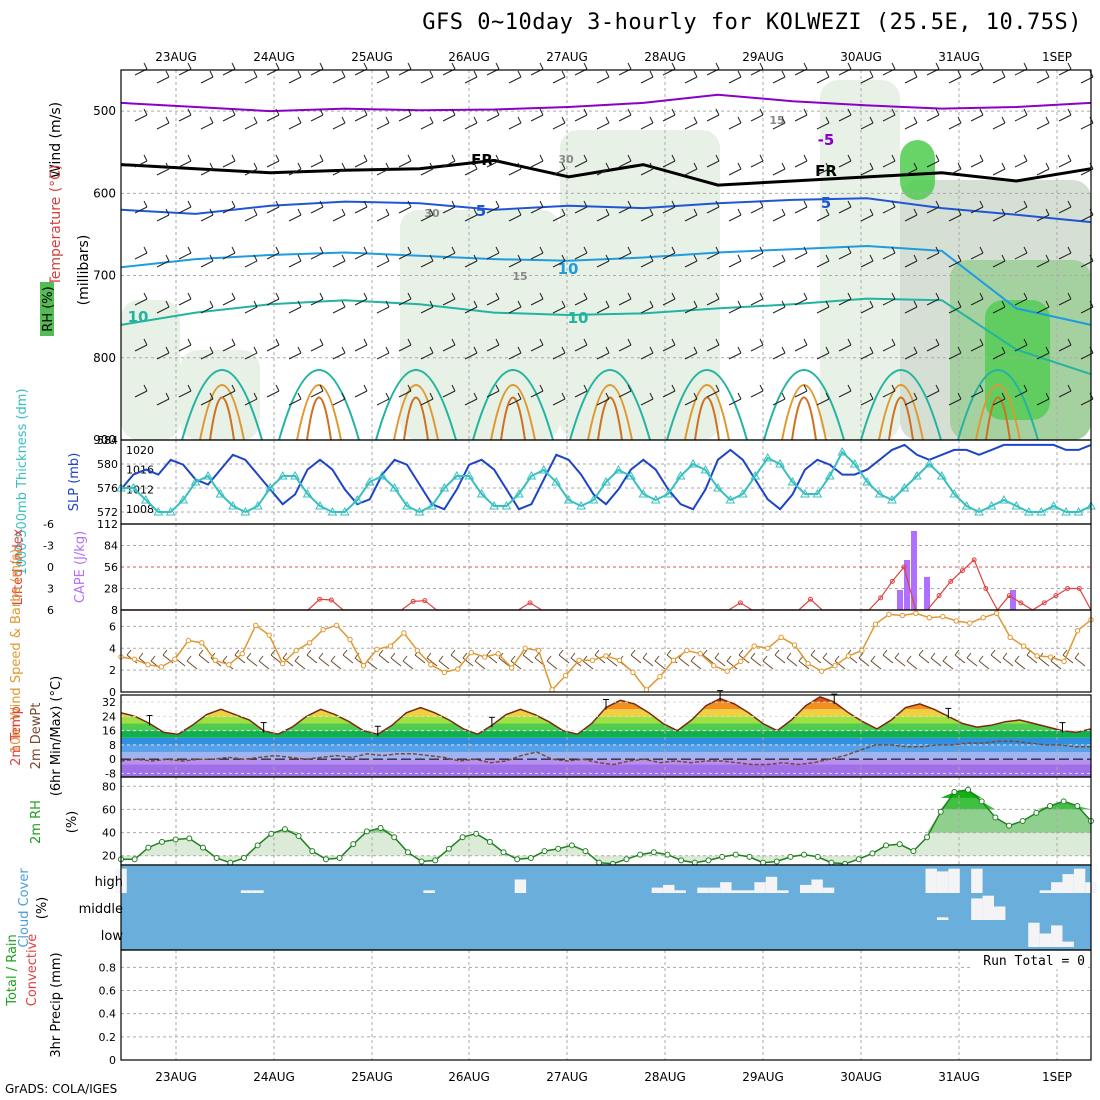  I want to click on rh-band, so click(606, 799).